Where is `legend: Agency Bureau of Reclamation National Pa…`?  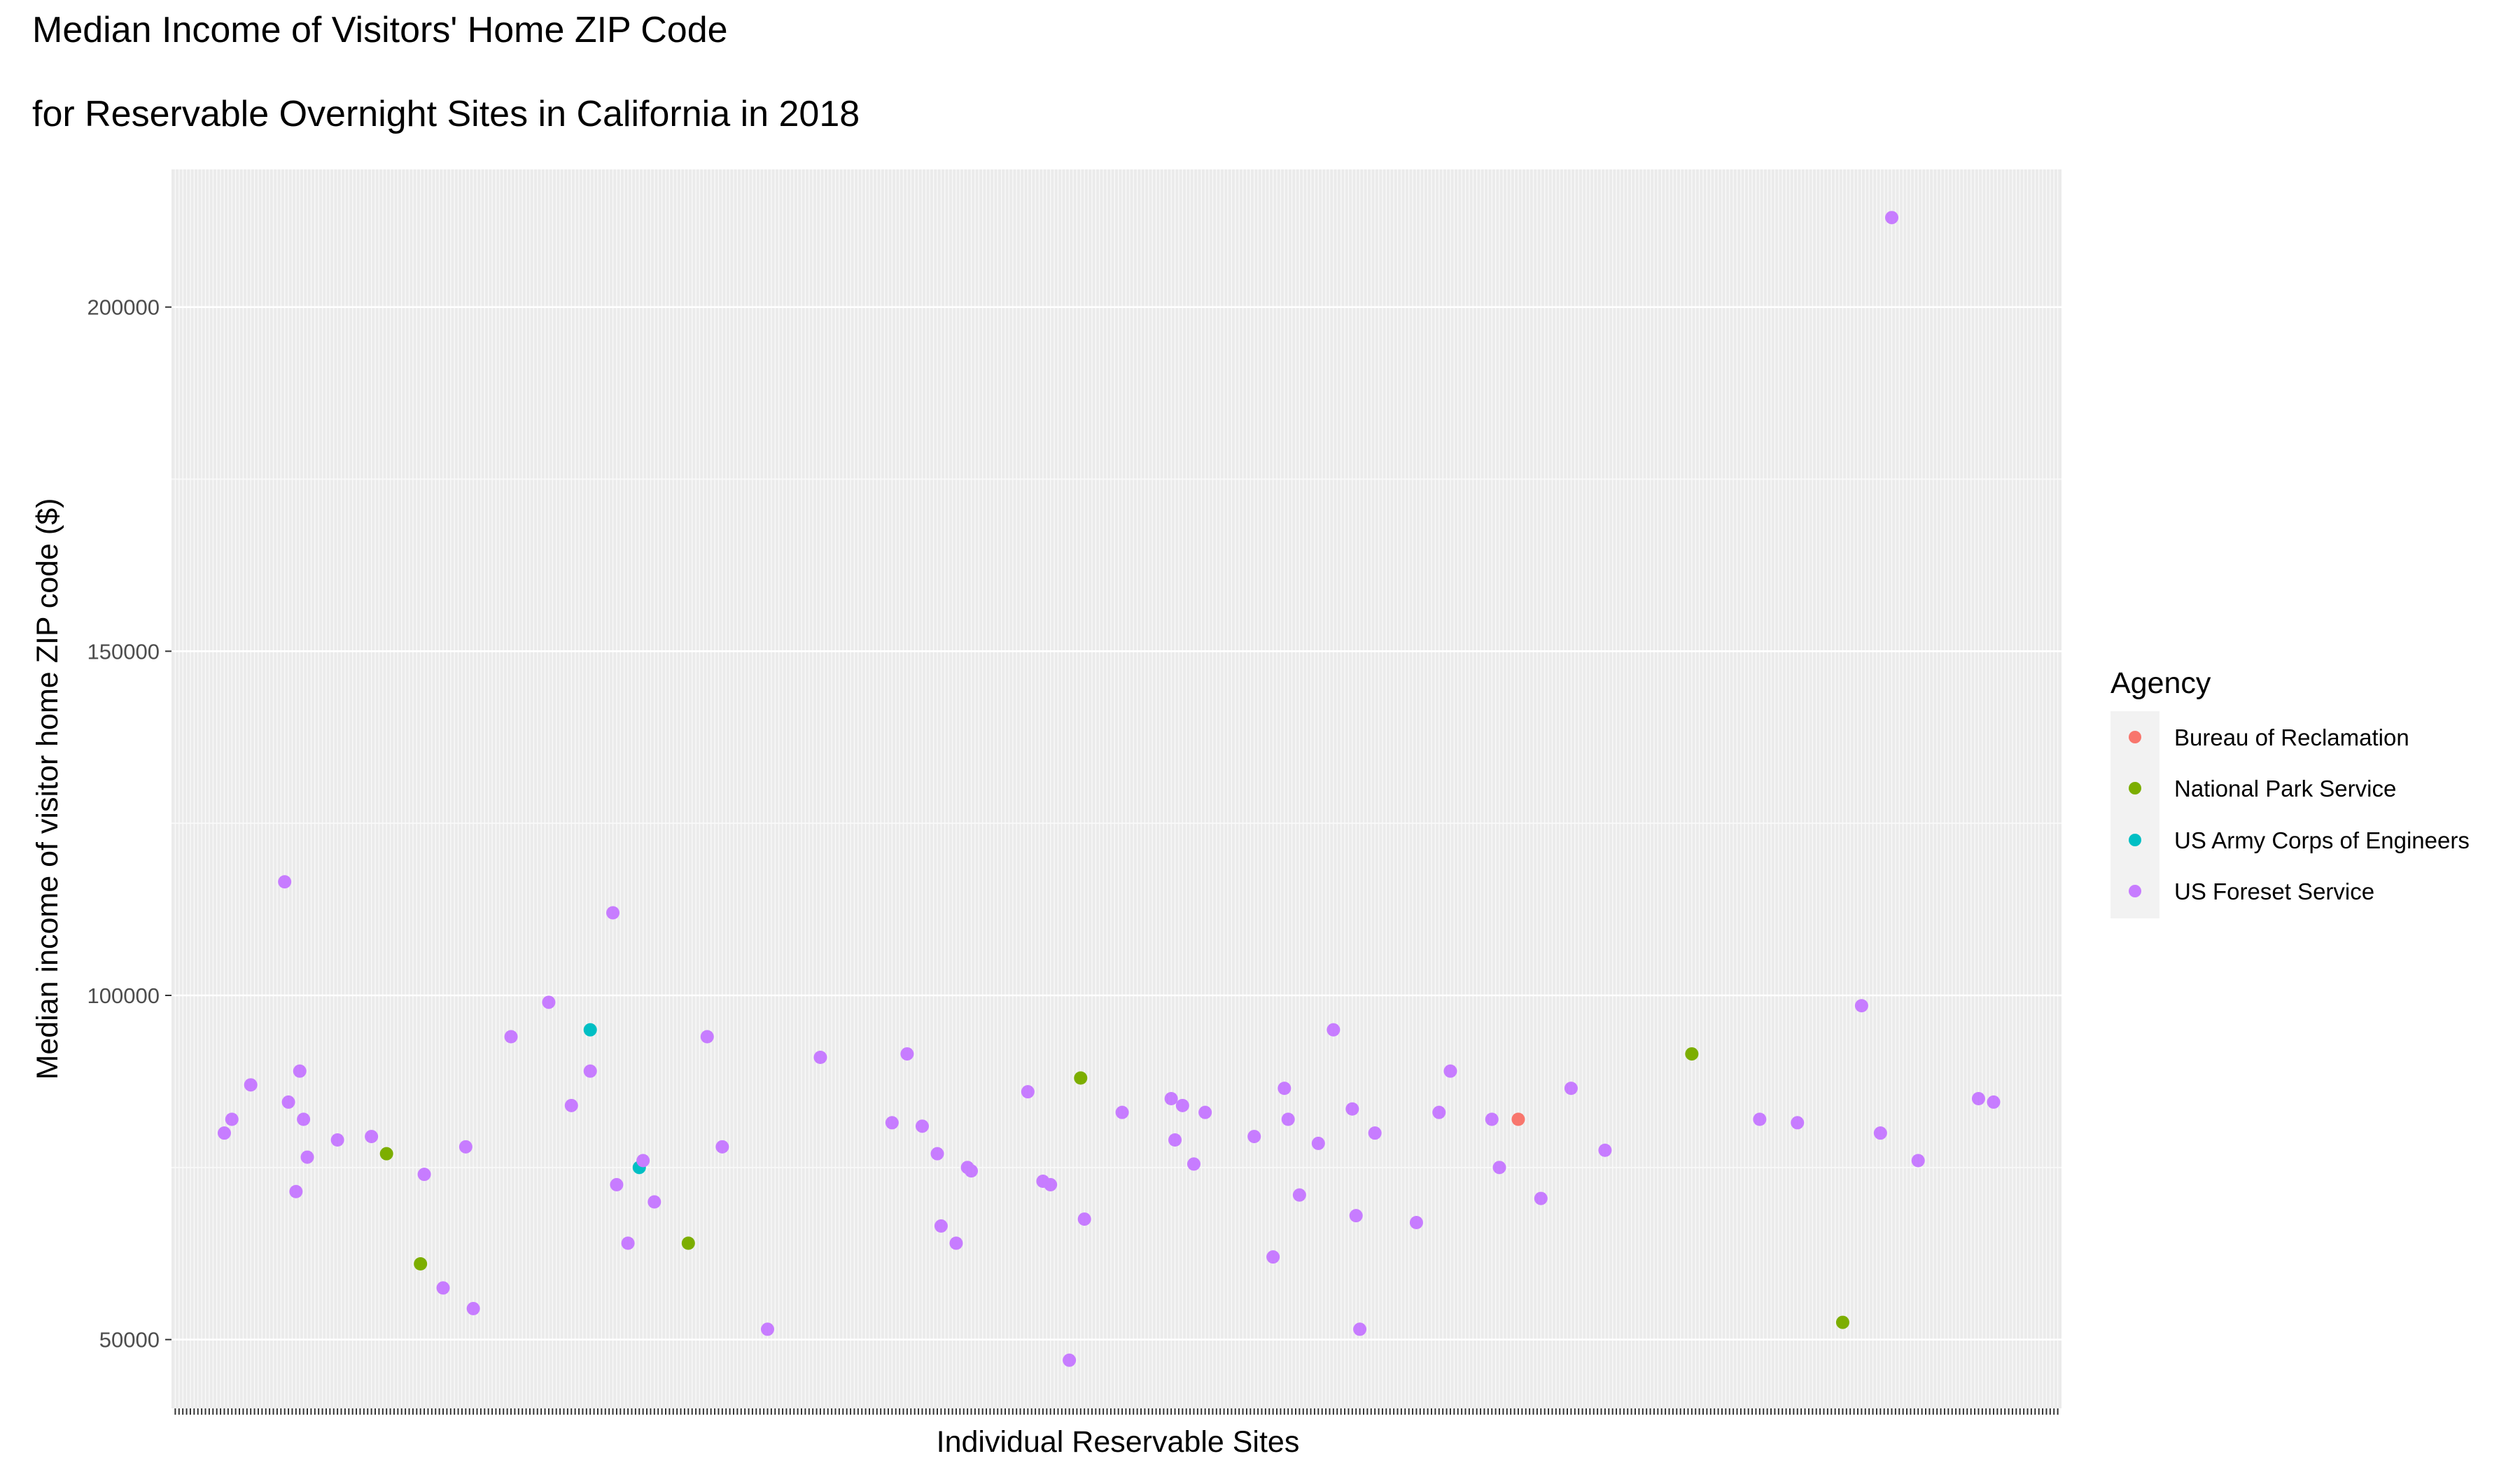 legend: Agency Bureau of Reclamation National Pa… is located at coordinates (2290, 792).